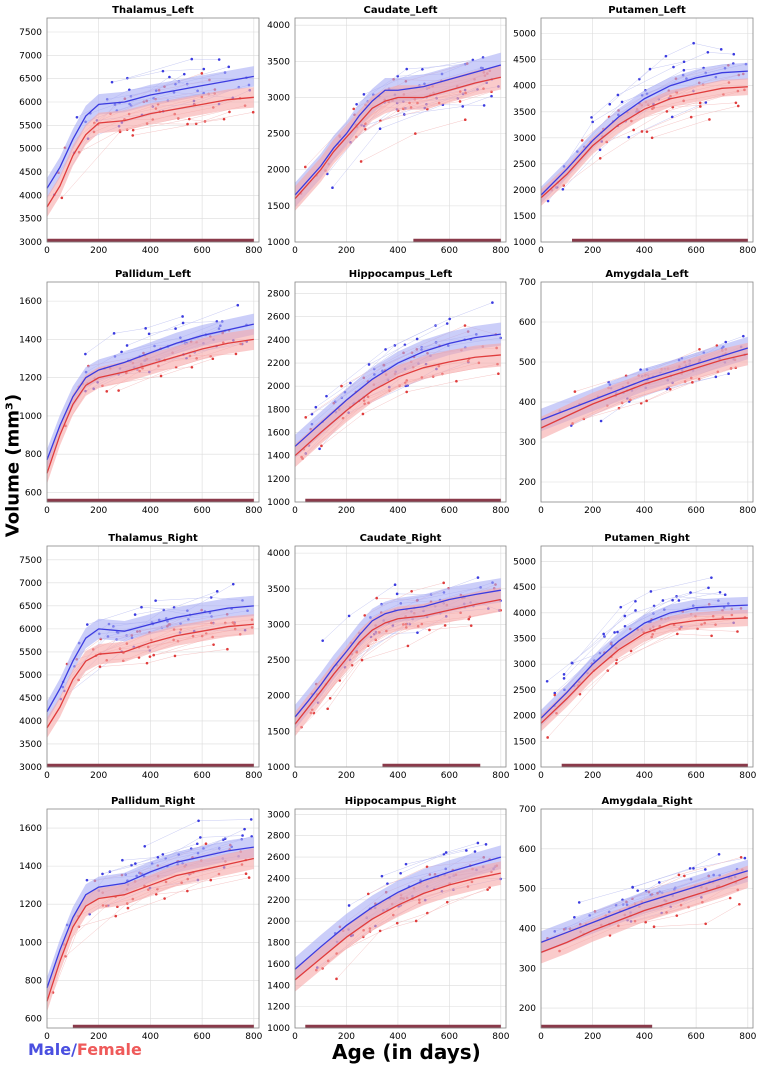 This screenshot has width=778, height=1079. What do you see at coordinates (278, 503) in the screenshot?
I see `y-tick-label: 1000` at bounding box center [278, 503].